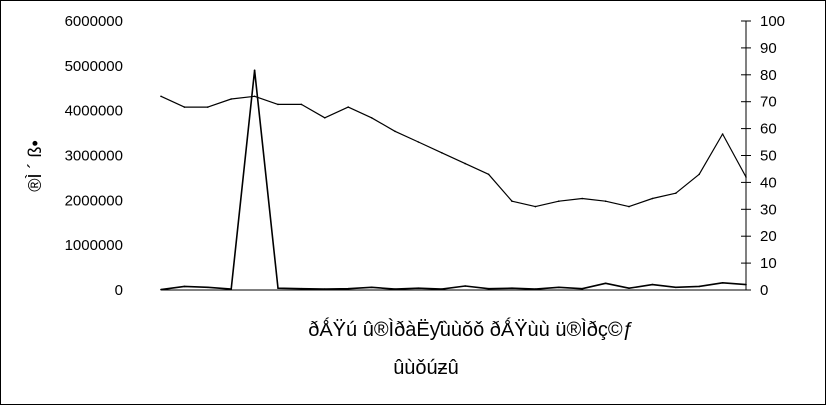 The width and height of the screenshot is (826, 406). What do you see at coordinates (768, 156) in the screenshot?
I see `right-y-tick-label: 50` at bounding box center [768, 156].